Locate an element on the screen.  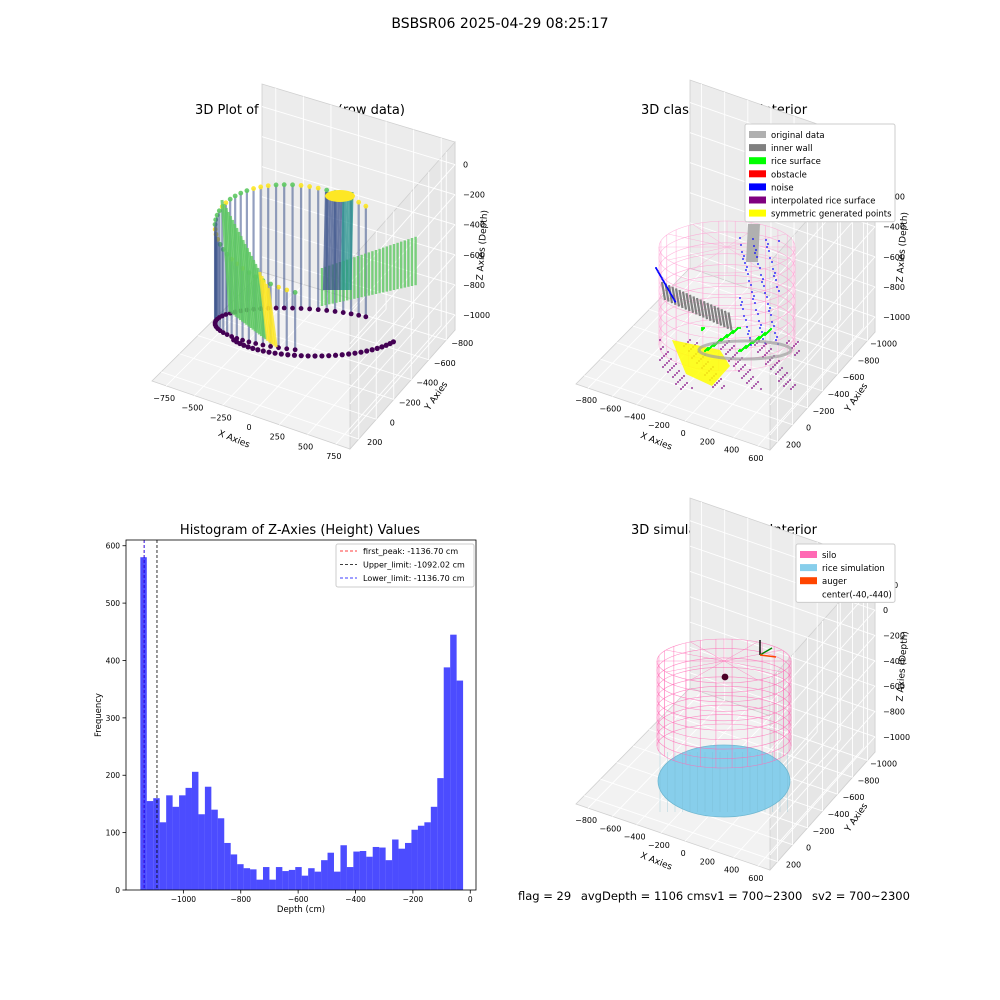
sim-z-tick-label: −1000 is located at coordinates (896, 737).